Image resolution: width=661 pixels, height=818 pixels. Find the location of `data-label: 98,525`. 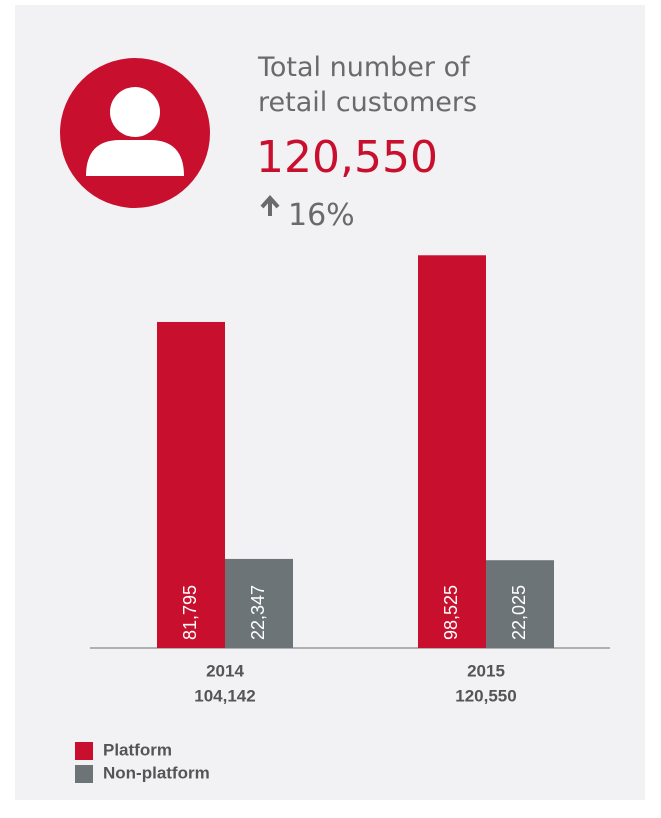

data-label: 98,525 is located at coordinates (451, 612).